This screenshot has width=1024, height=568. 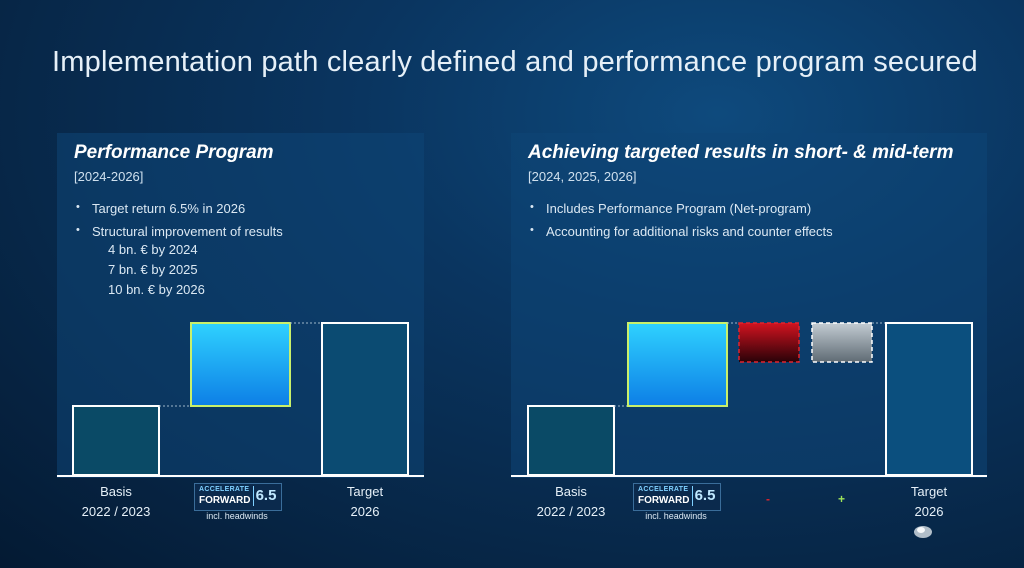 What do you see at coordinates (153, 269) in the screenshot?
I see `sub-item: 7 bn. € by 2025` at bounding box center [153, 269].